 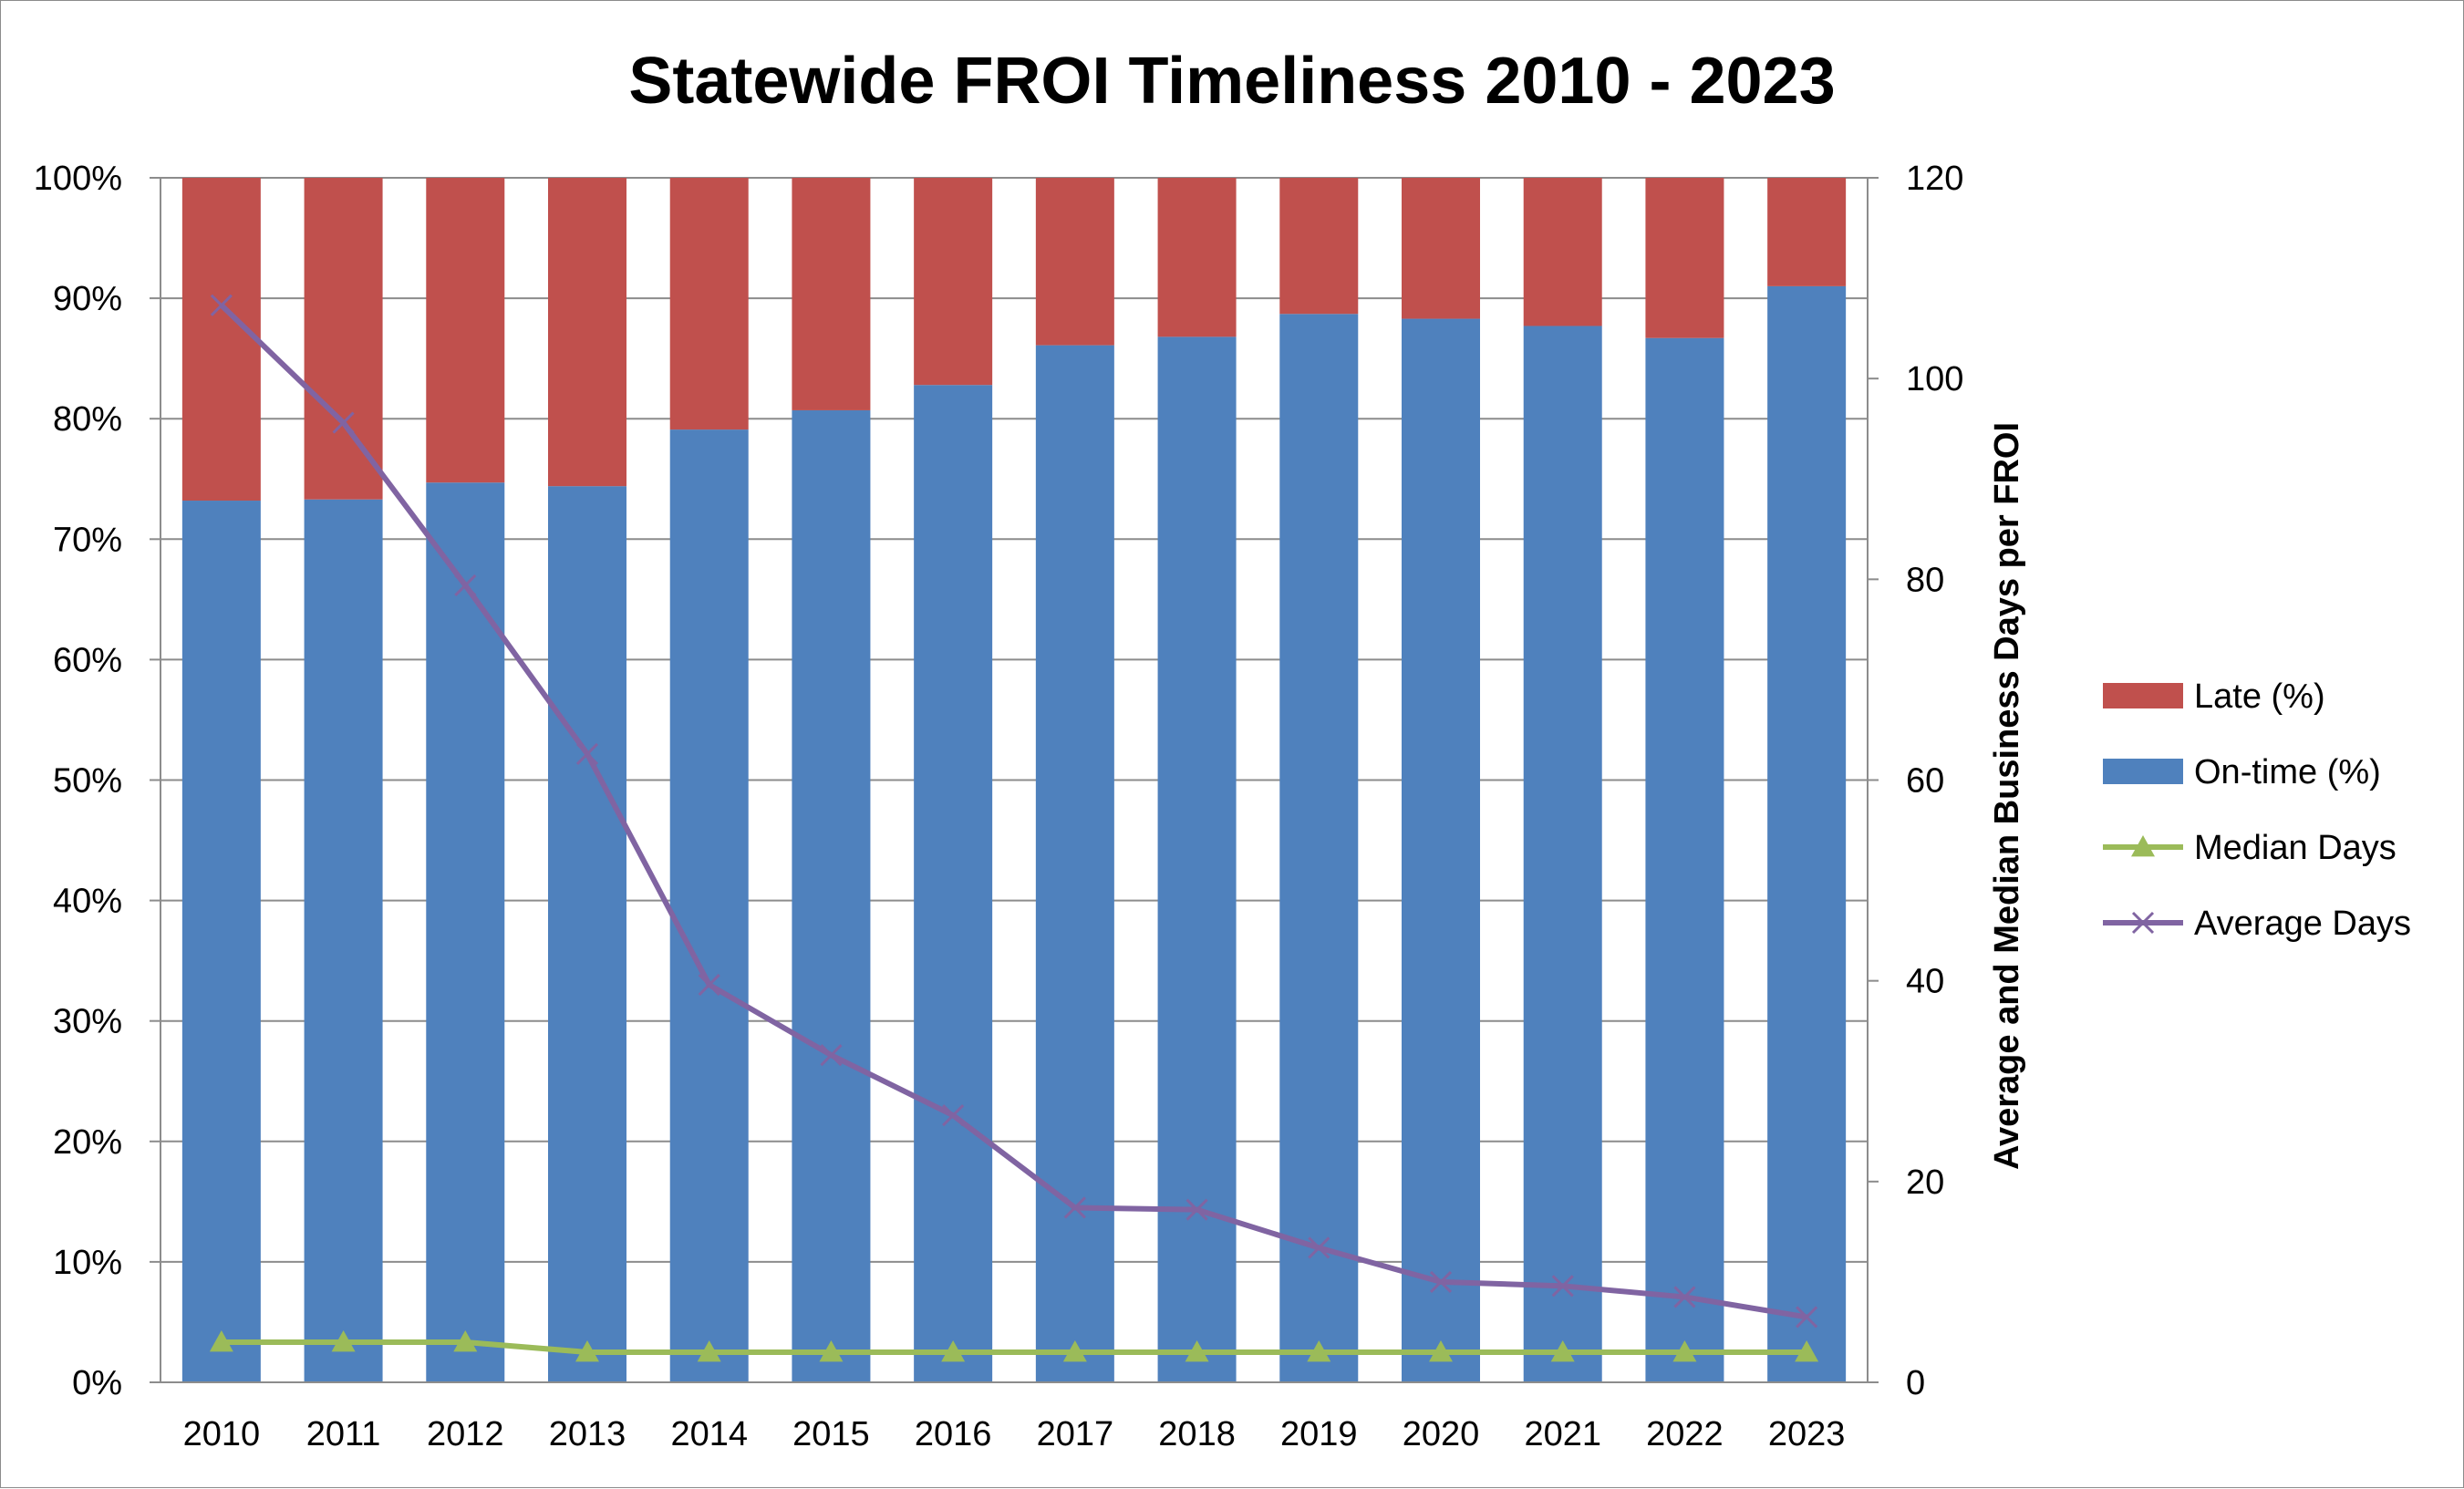 What do you see at coordinates (2287, 772) in the screenshot?
I see `legend-label: On-time (%)` at bounding box center [2287, 772].